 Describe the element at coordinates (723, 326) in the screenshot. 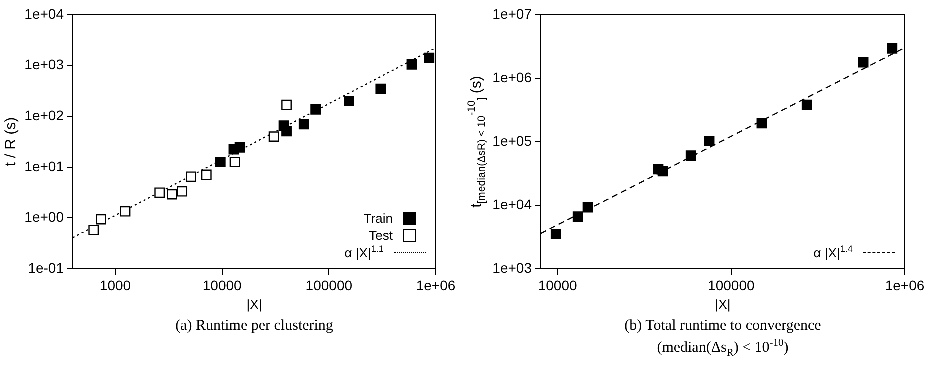

I see `text: (b) Total runtime to convergence` at that location.